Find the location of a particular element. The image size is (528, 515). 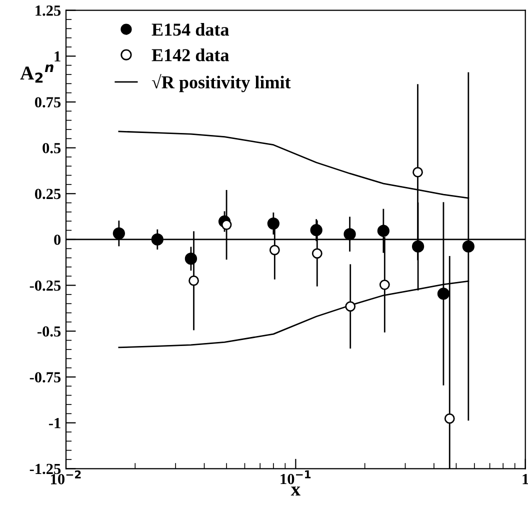

legend-label: √R positivity limit is located at coordinates (221, 83).